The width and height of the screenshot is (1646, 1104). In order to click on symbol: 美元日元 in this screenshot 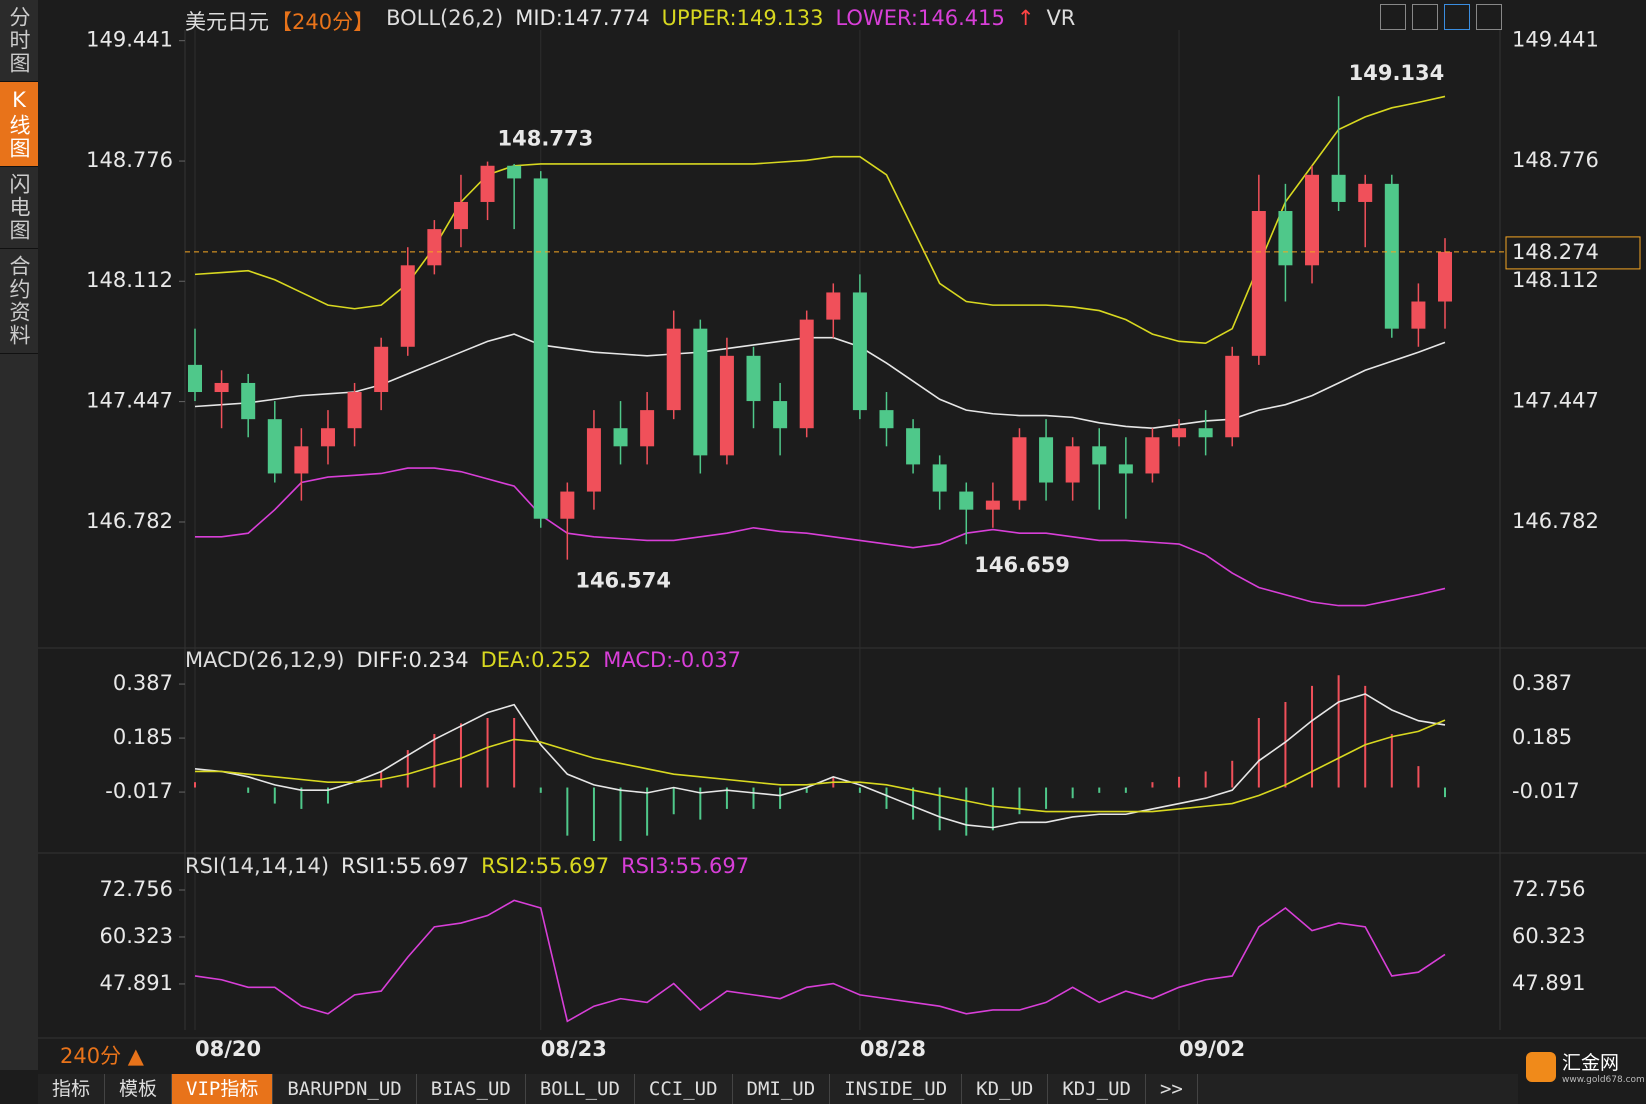, I will do `click(227, 22)`.